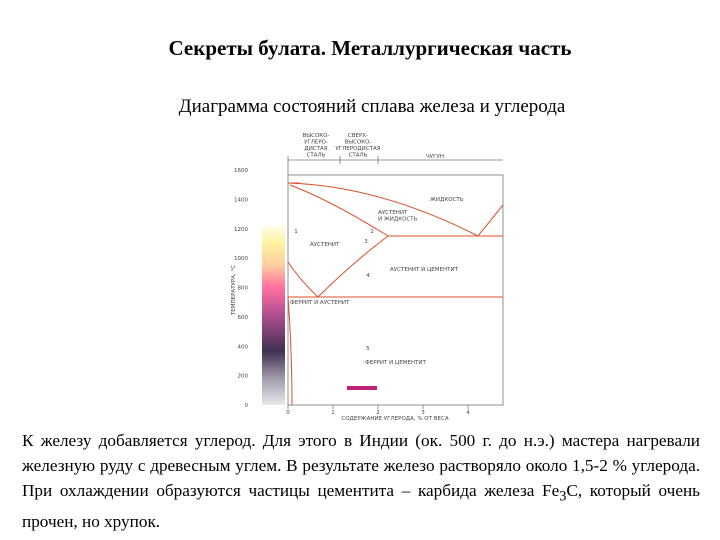 The width and height of the screenshot is (720, 540). What do you see at coordinates (288, 413) in the screenshot?
I see `x-tick-label: 0` at bounding box center [288, 413].